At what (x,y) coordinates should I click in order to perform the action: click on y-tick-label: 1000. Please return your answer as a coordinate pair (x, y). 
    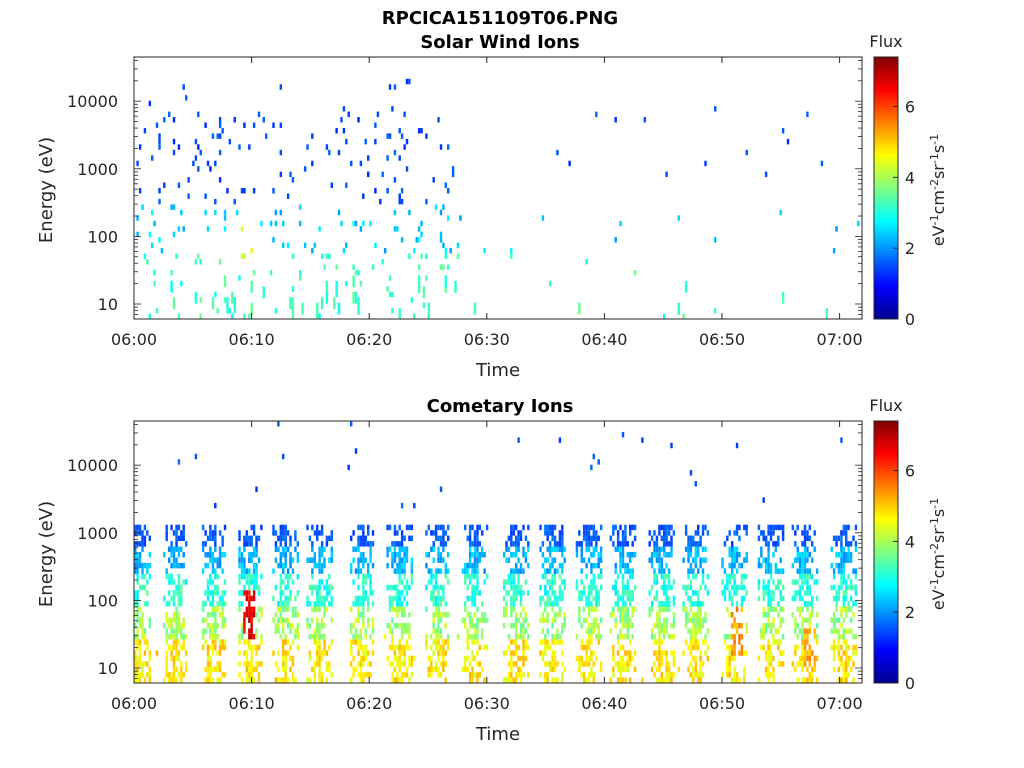
    Looking at the image, I should click on (97, 169).